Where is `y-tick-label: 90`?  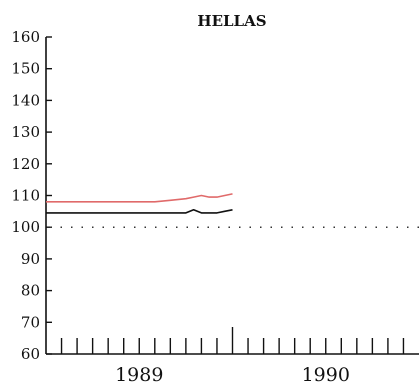
y-tick-label: 90 is located at coordinates (30, 259).